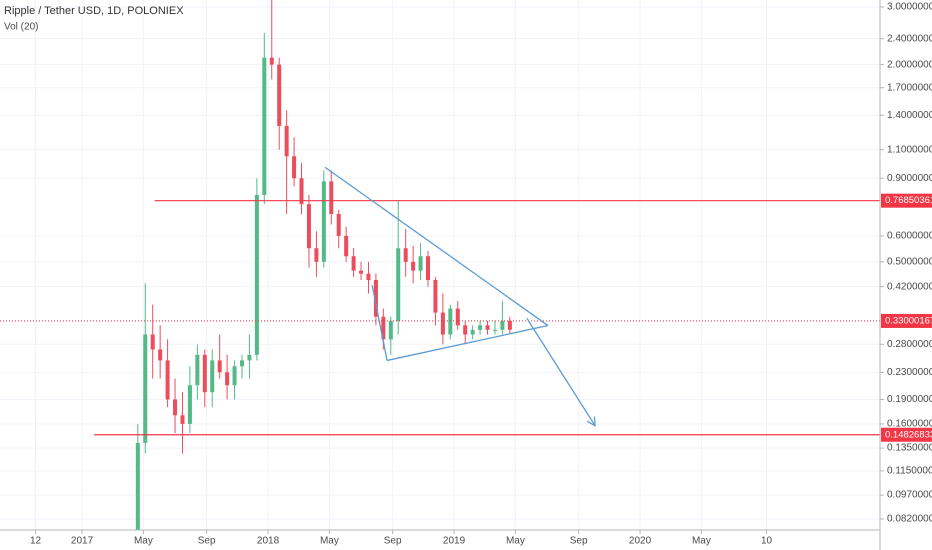  I want to click on y-tick-label: 2.40000000, so click(909, 38).